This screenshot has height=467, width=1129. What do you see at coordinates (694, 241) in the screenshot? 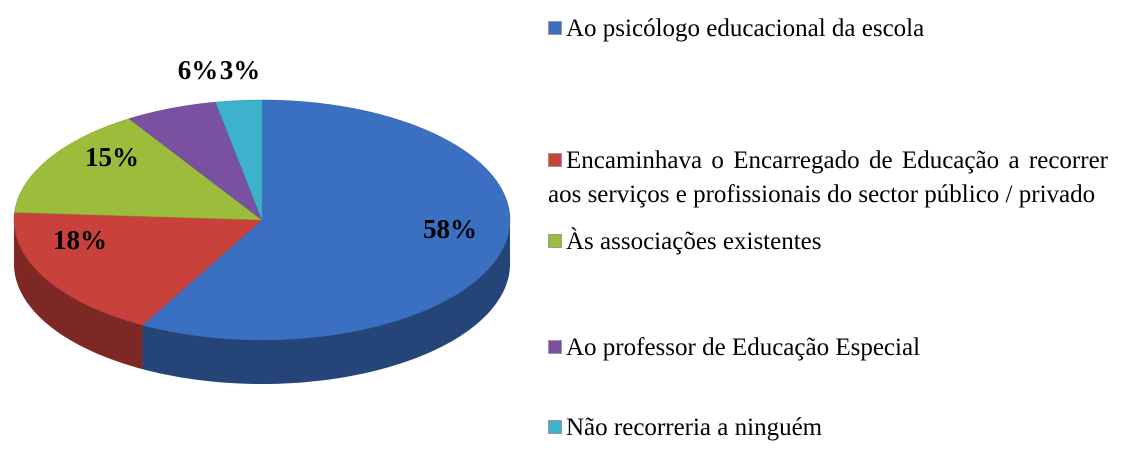
I see `legend-label: Às associações existentes` at bounding box center [694, 241].